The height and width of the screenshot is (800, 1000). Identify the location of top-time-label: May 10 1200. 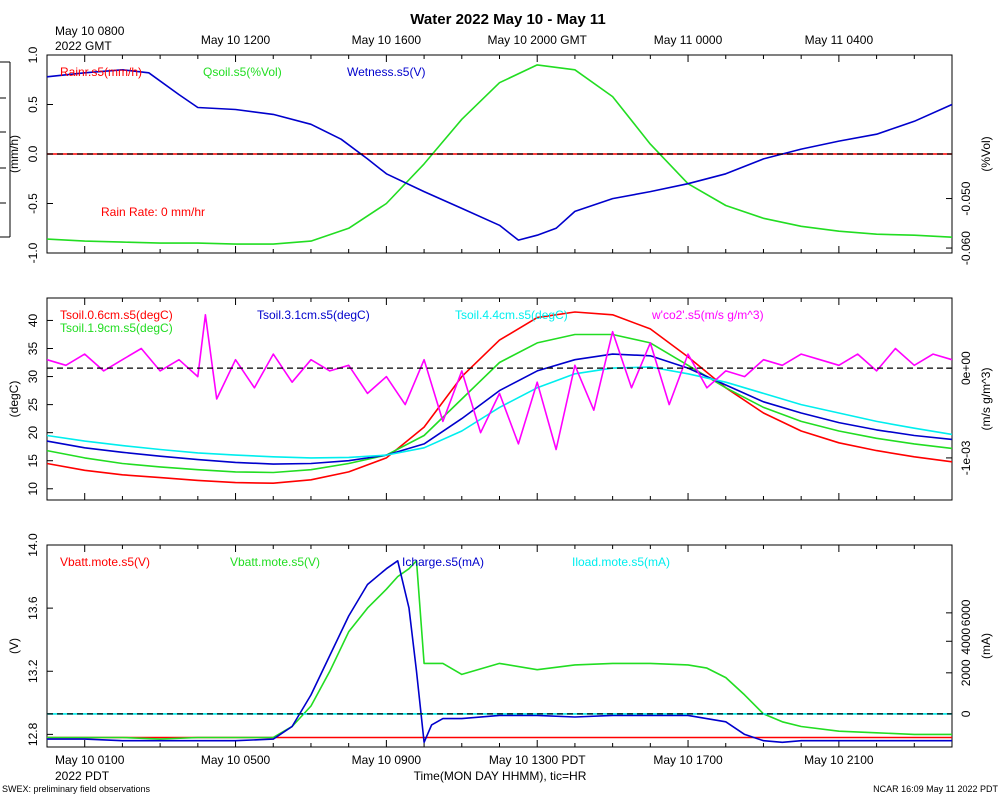
(236, 40).